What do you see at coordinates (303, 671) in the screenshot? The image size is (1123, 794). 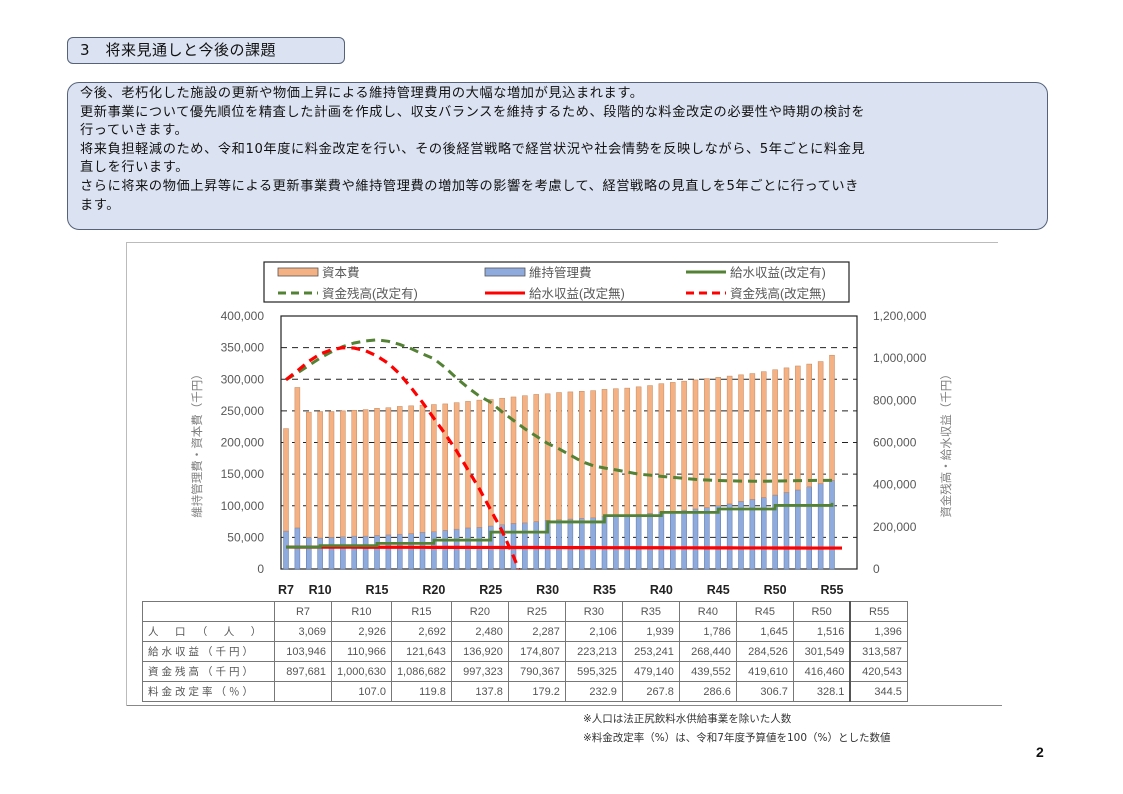 I see `table-cell: 897,681` at bounding box center [303, 671].